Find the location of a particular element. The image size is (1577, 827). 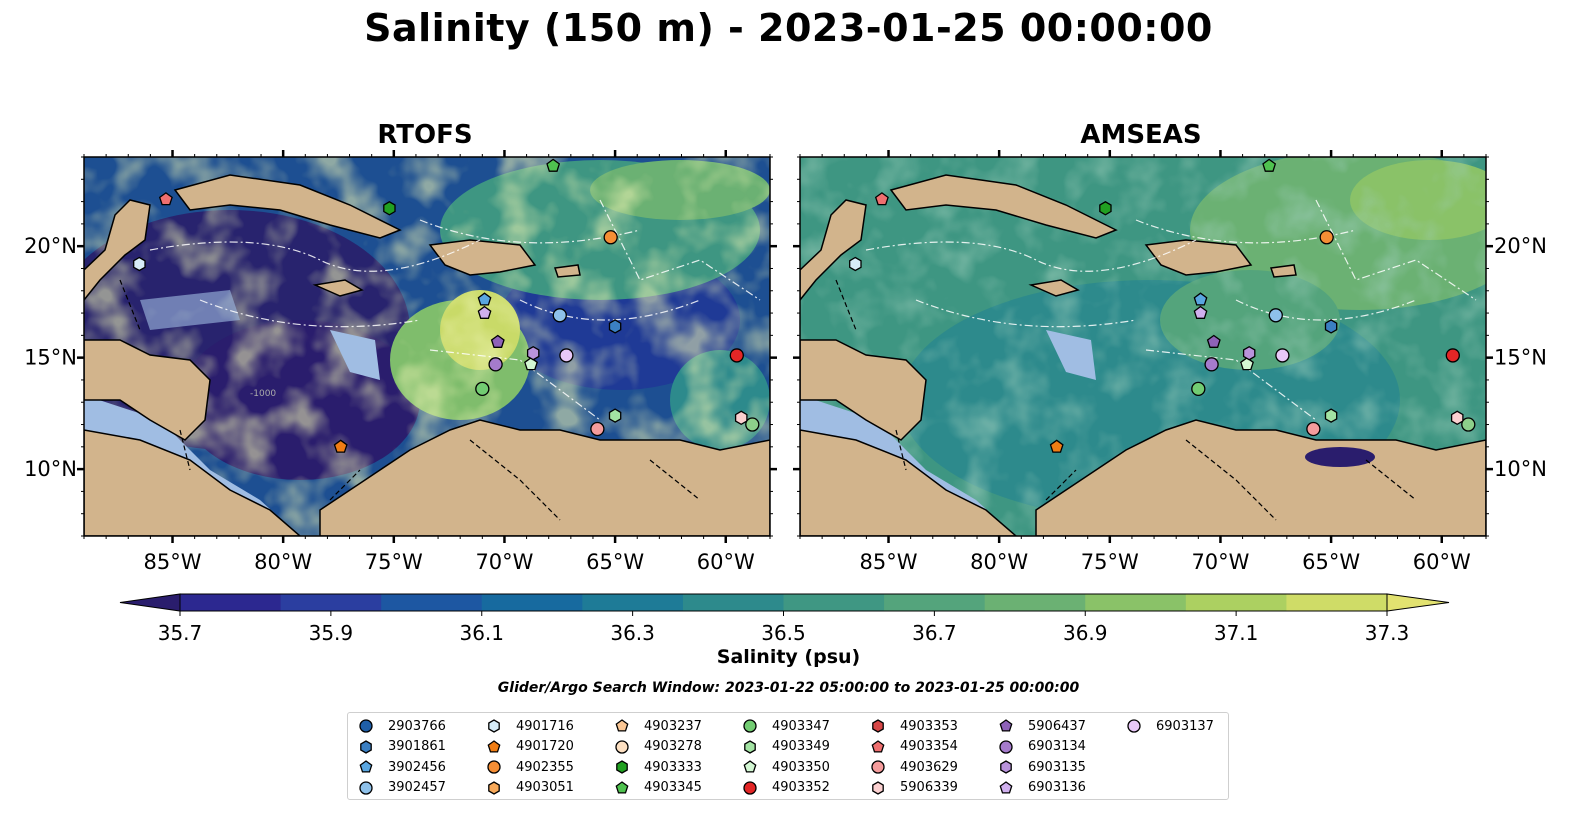

legend-item-6903136: 6903136 is located at coordinates (1041, 788).